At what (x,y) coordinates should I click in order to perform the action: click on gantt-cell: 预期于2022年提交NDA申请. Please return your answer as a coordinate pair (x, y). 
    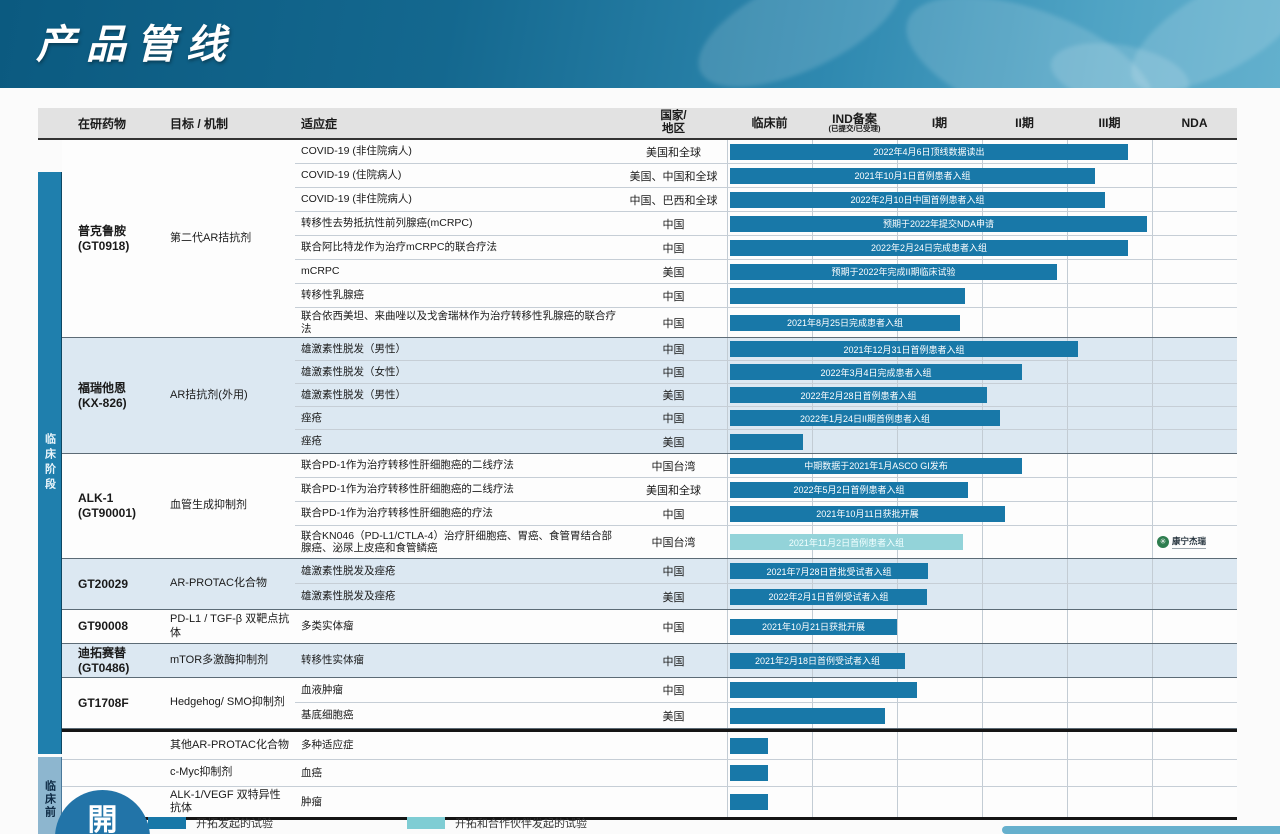
    Looking at the image, I should click on (982, 223).